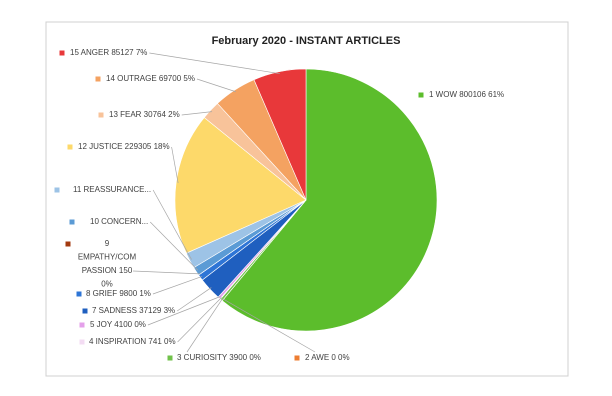  Describe the element at coordinates (132, 341) in the screenshot. I see `data-label: 4 INSPIRATION 741 0%` at that location.